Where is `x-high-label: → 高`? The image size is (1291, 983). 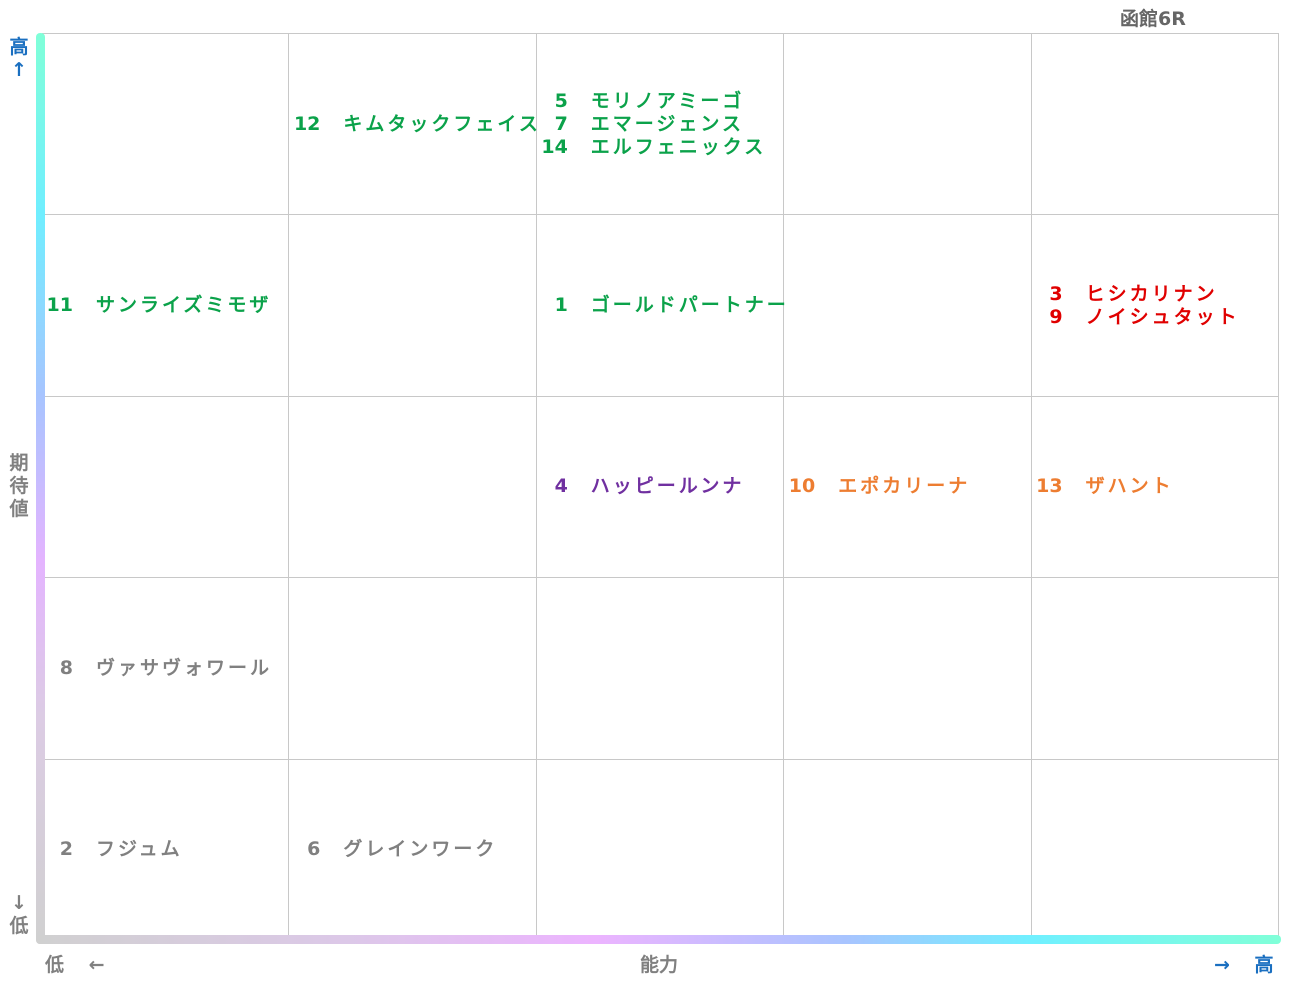 x-high-label: → 高 is located at coordinates (1244, 965).